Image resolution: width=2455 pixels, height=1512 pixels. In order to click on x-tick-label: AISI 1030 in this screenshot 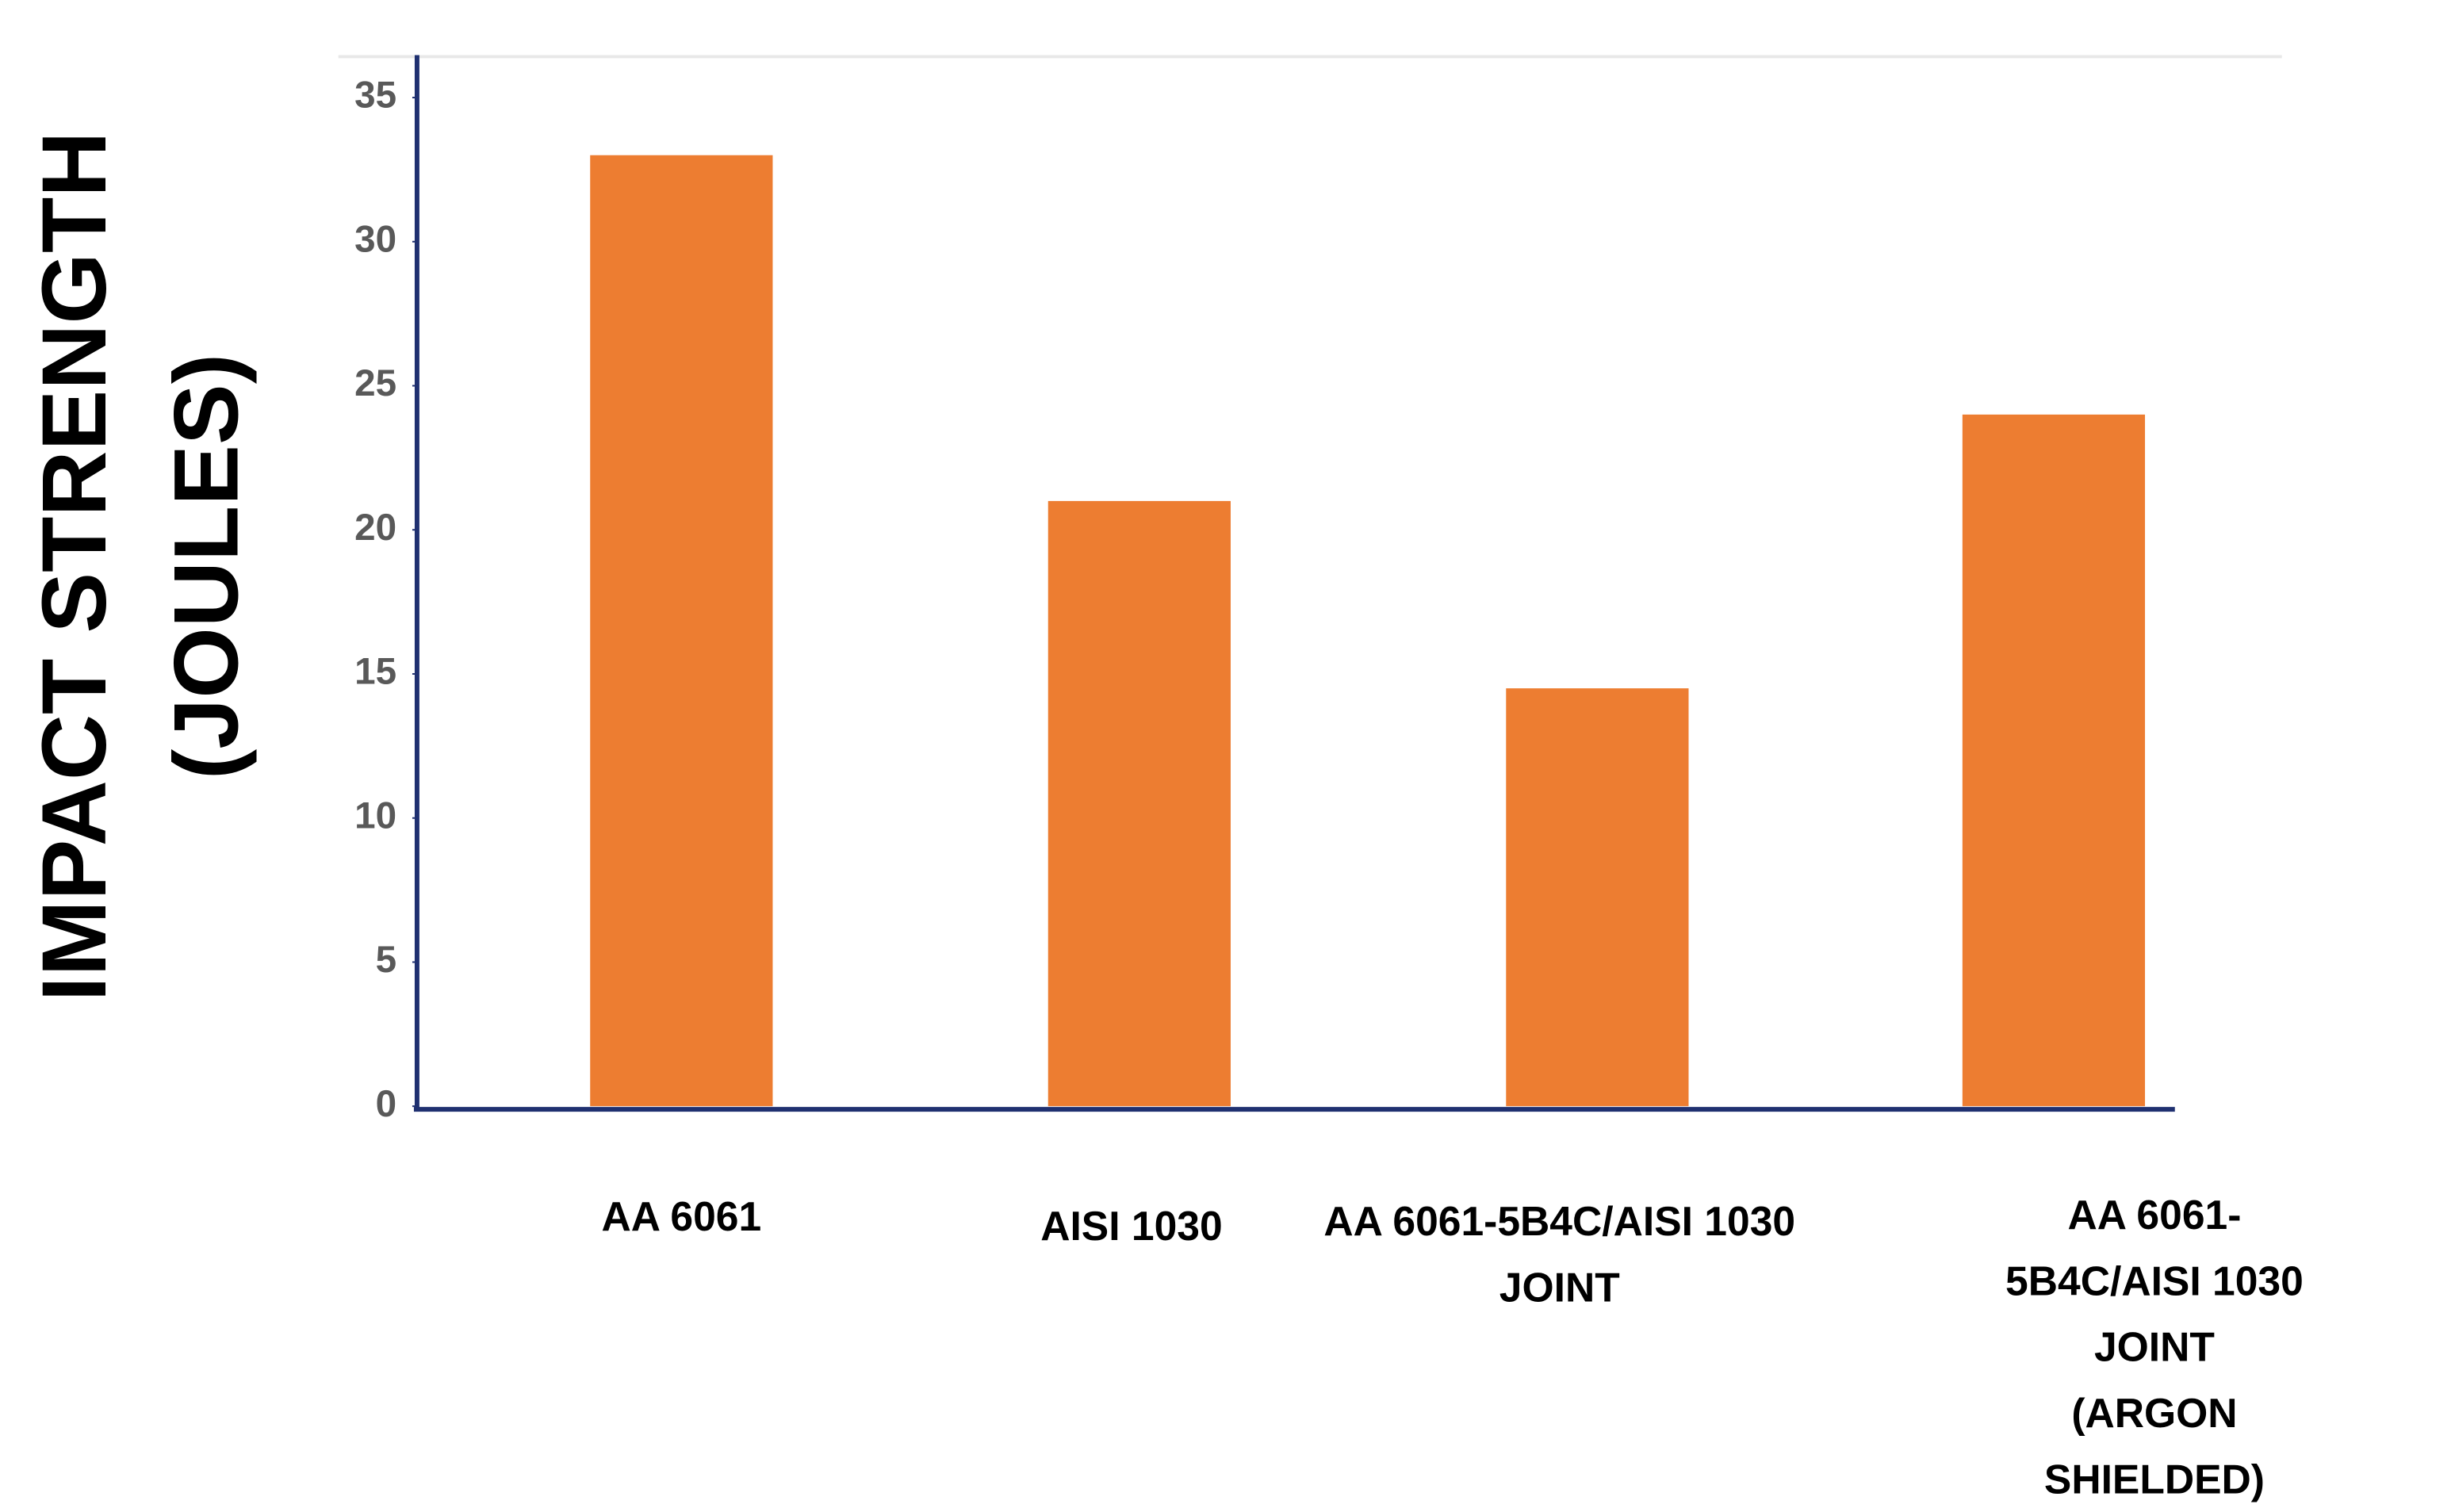, I will do `click(1132, 1226)`.